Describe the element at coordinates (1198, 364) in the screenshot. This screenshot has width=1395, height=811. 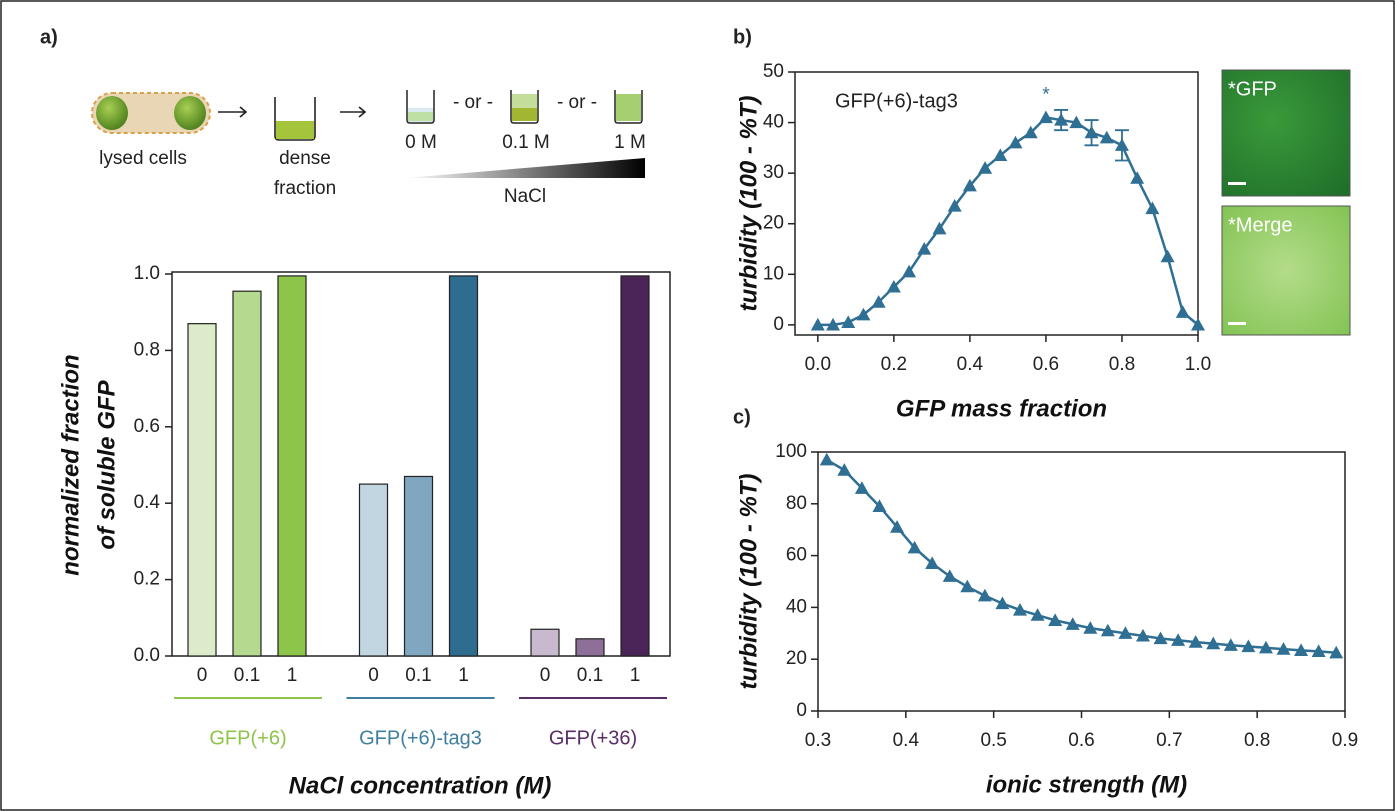
I see `x-tick-label: 1.0` at that location.